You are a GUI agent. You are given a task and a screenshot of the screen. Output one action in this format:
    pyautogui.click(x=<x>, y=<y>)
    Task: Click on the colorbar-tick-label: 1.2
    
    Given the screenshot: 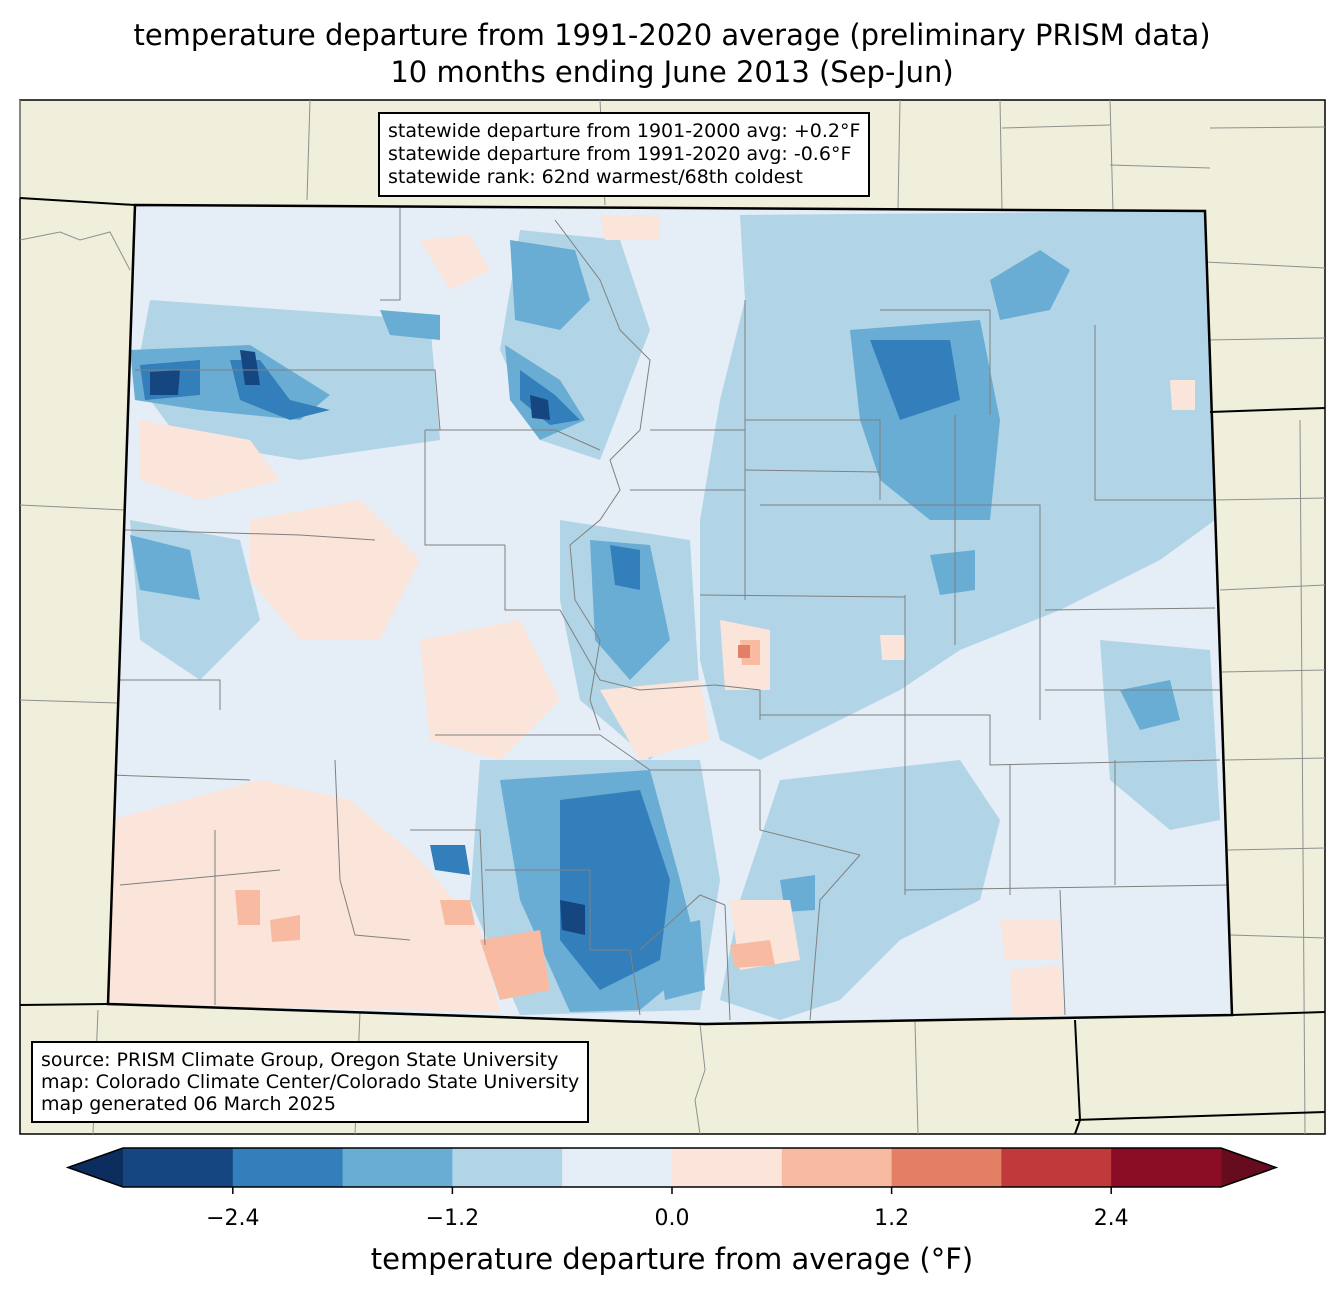 What is the action you would take?
    pyautogui.click(x=892, y=1218)
    